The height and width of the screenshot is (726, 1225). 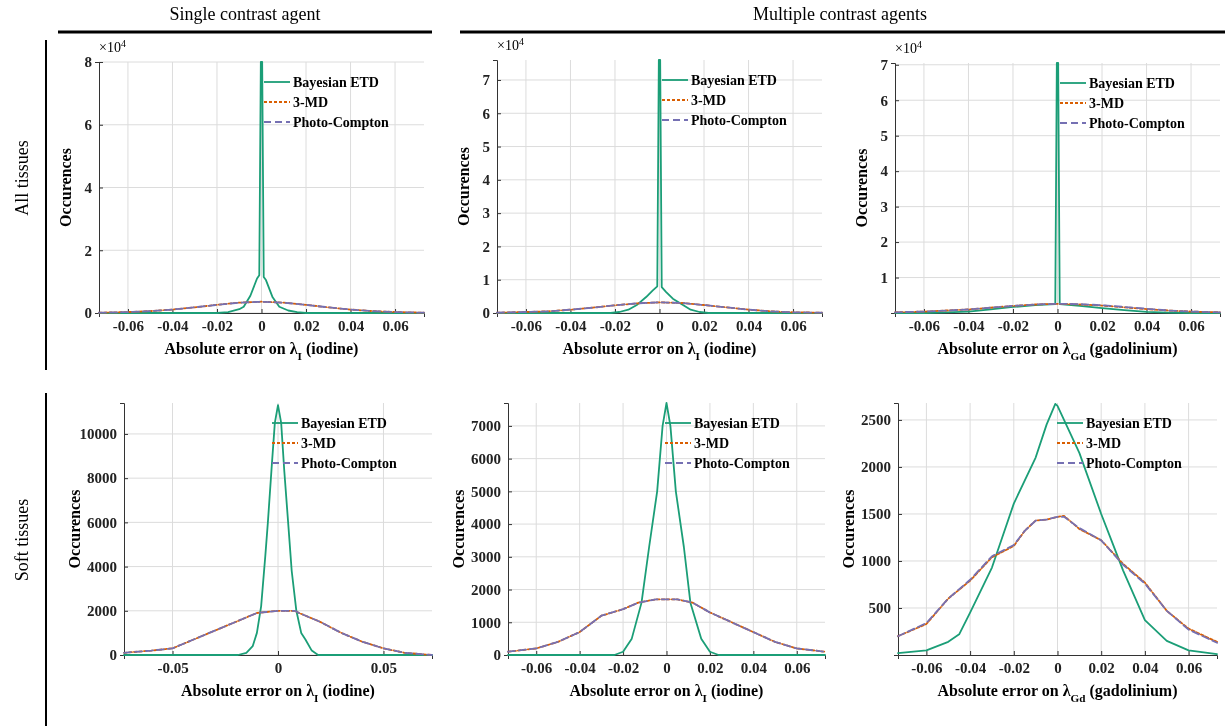 What do you see at coordinates (22, 178) in the screenshot?
I see `text: All tissues` at bounding box center [22, 178].